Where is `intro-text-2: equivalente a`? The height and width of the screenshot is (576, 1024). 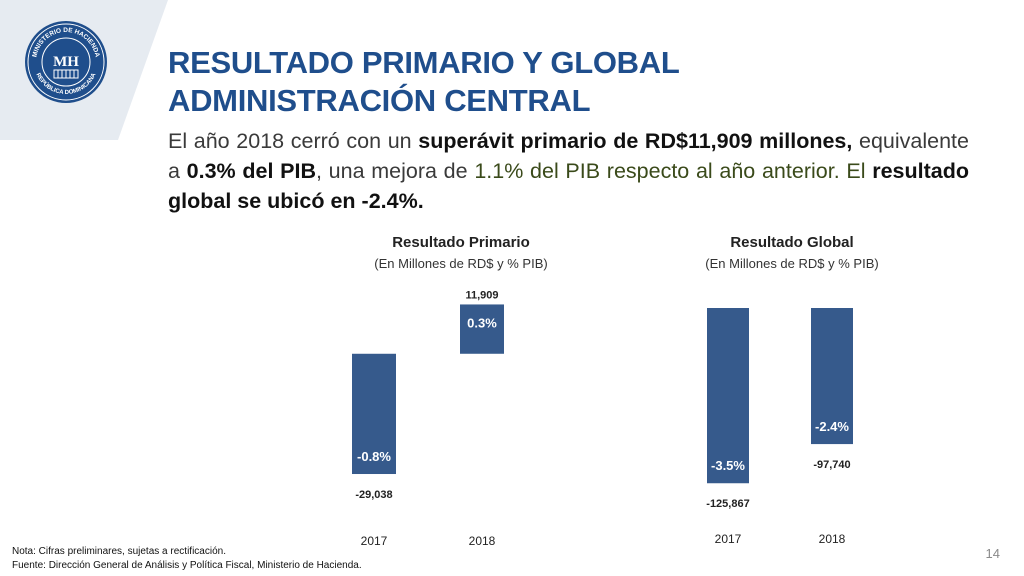 intro-text-2: equivalente a is located at coordinates (568, 156).